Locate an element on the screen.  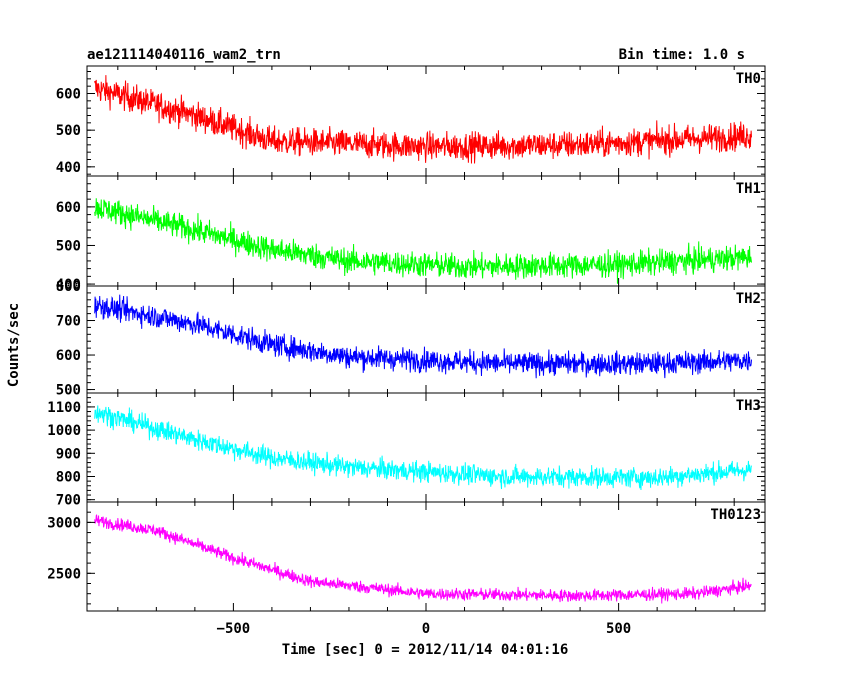
panel-label: TH0123 is located at coordinates (735, 515).